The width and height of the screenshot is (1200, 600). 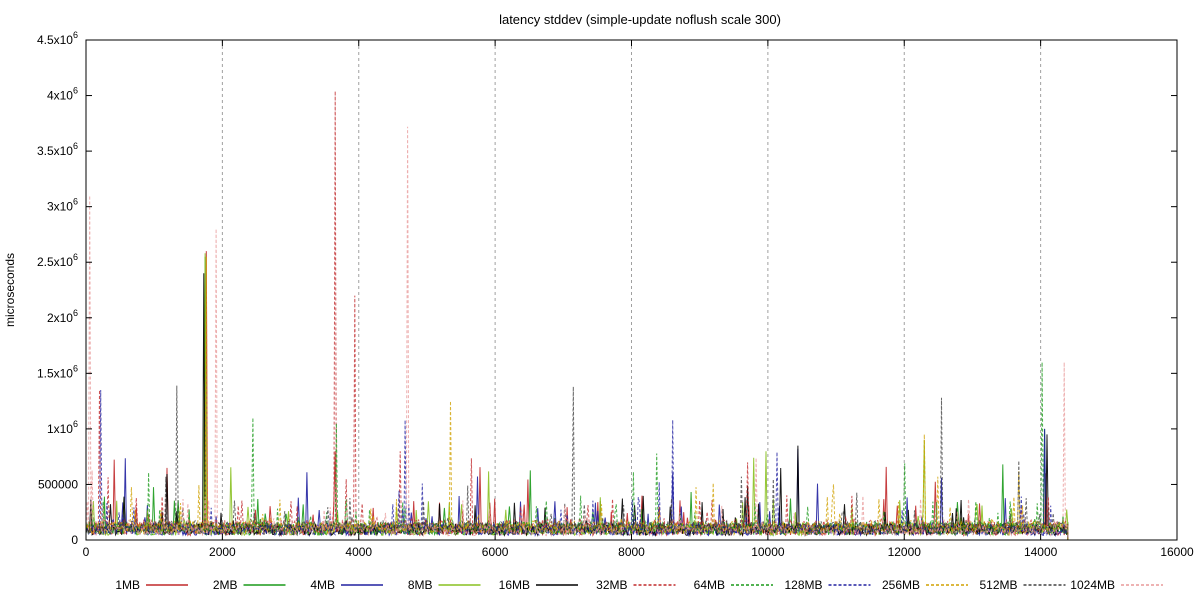 I want to click on y-tick-mantissa: 3x10, so click(x=60, y=207).